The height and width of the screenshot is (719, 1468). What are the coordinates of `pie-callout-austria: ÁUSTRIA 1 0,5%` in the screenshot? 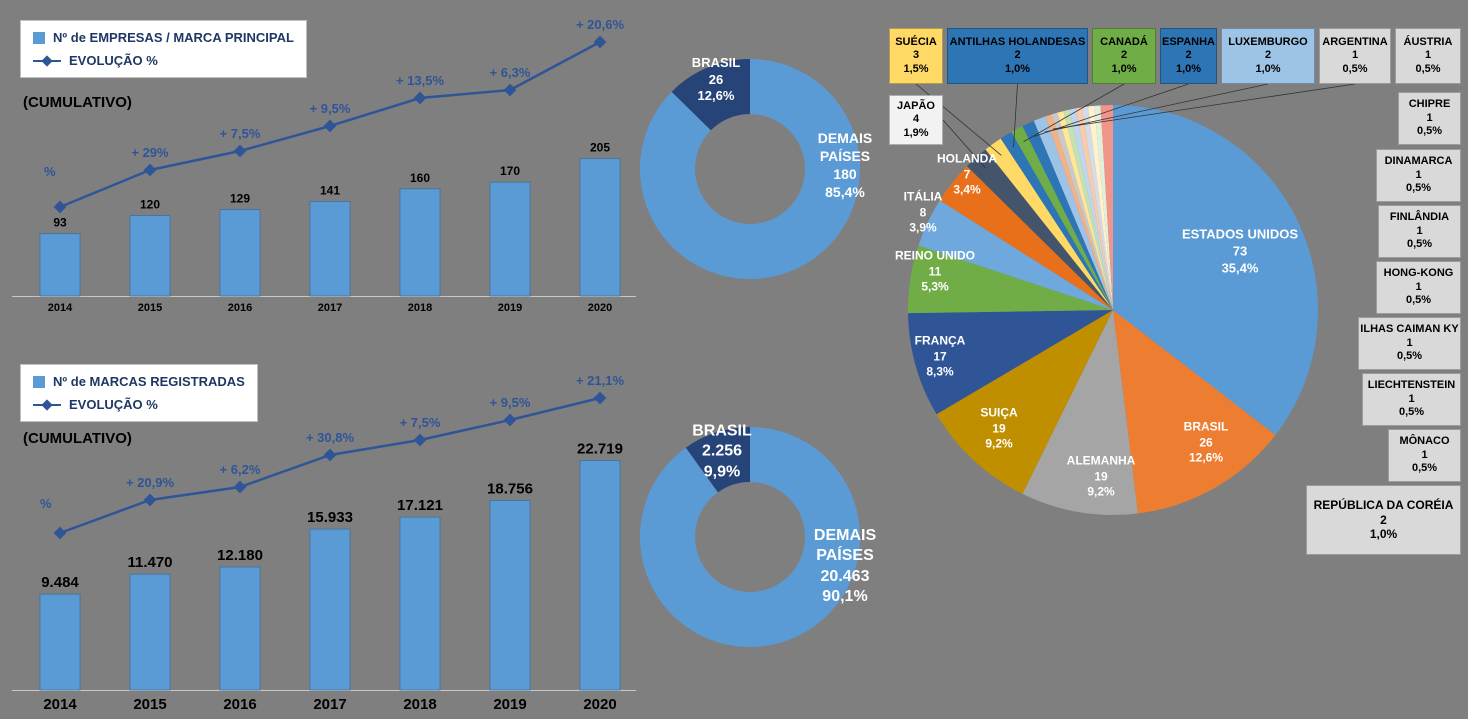 It's located at (1428, 56).